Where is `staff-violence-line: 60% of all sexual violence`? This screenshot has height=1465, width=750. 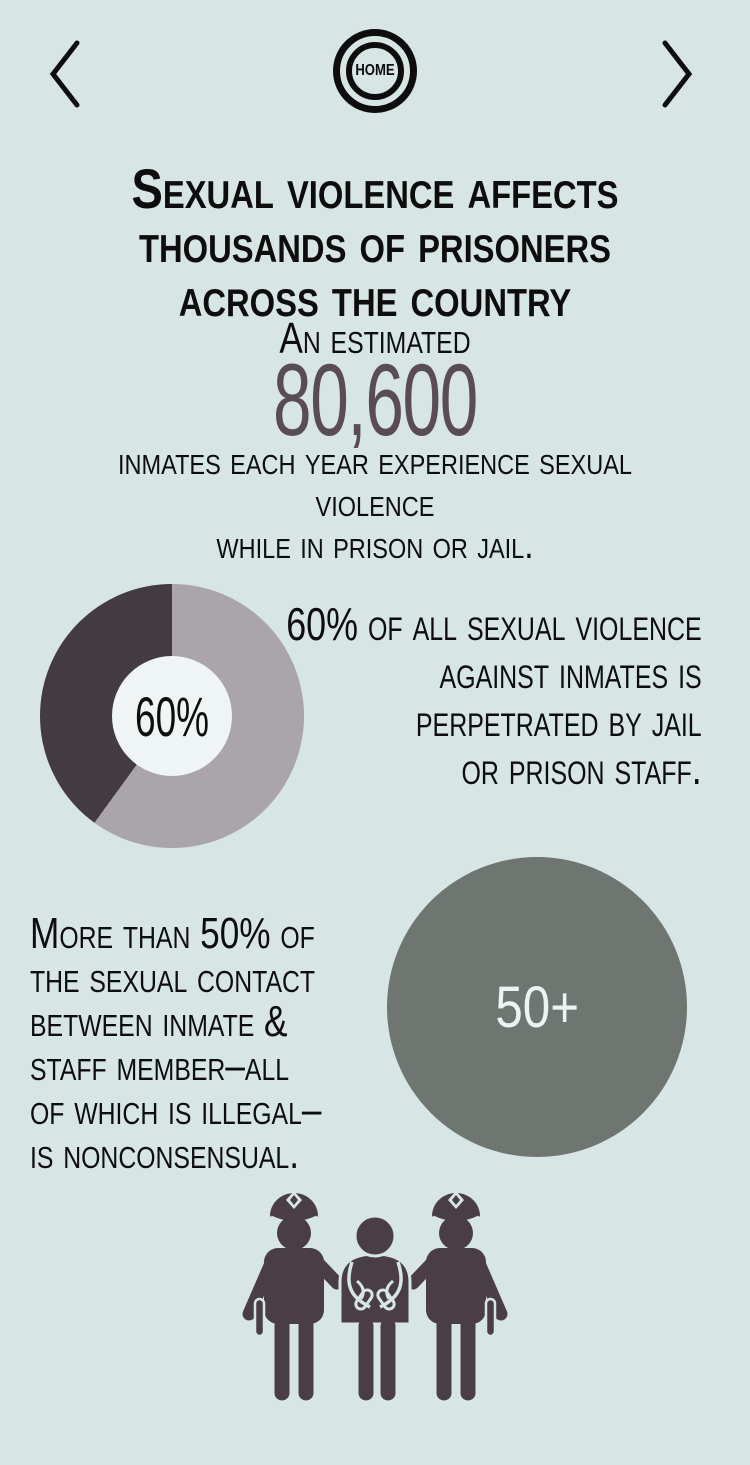
staff-violence-line: 60% of all sexual violence is located at coordinates (494, 624).